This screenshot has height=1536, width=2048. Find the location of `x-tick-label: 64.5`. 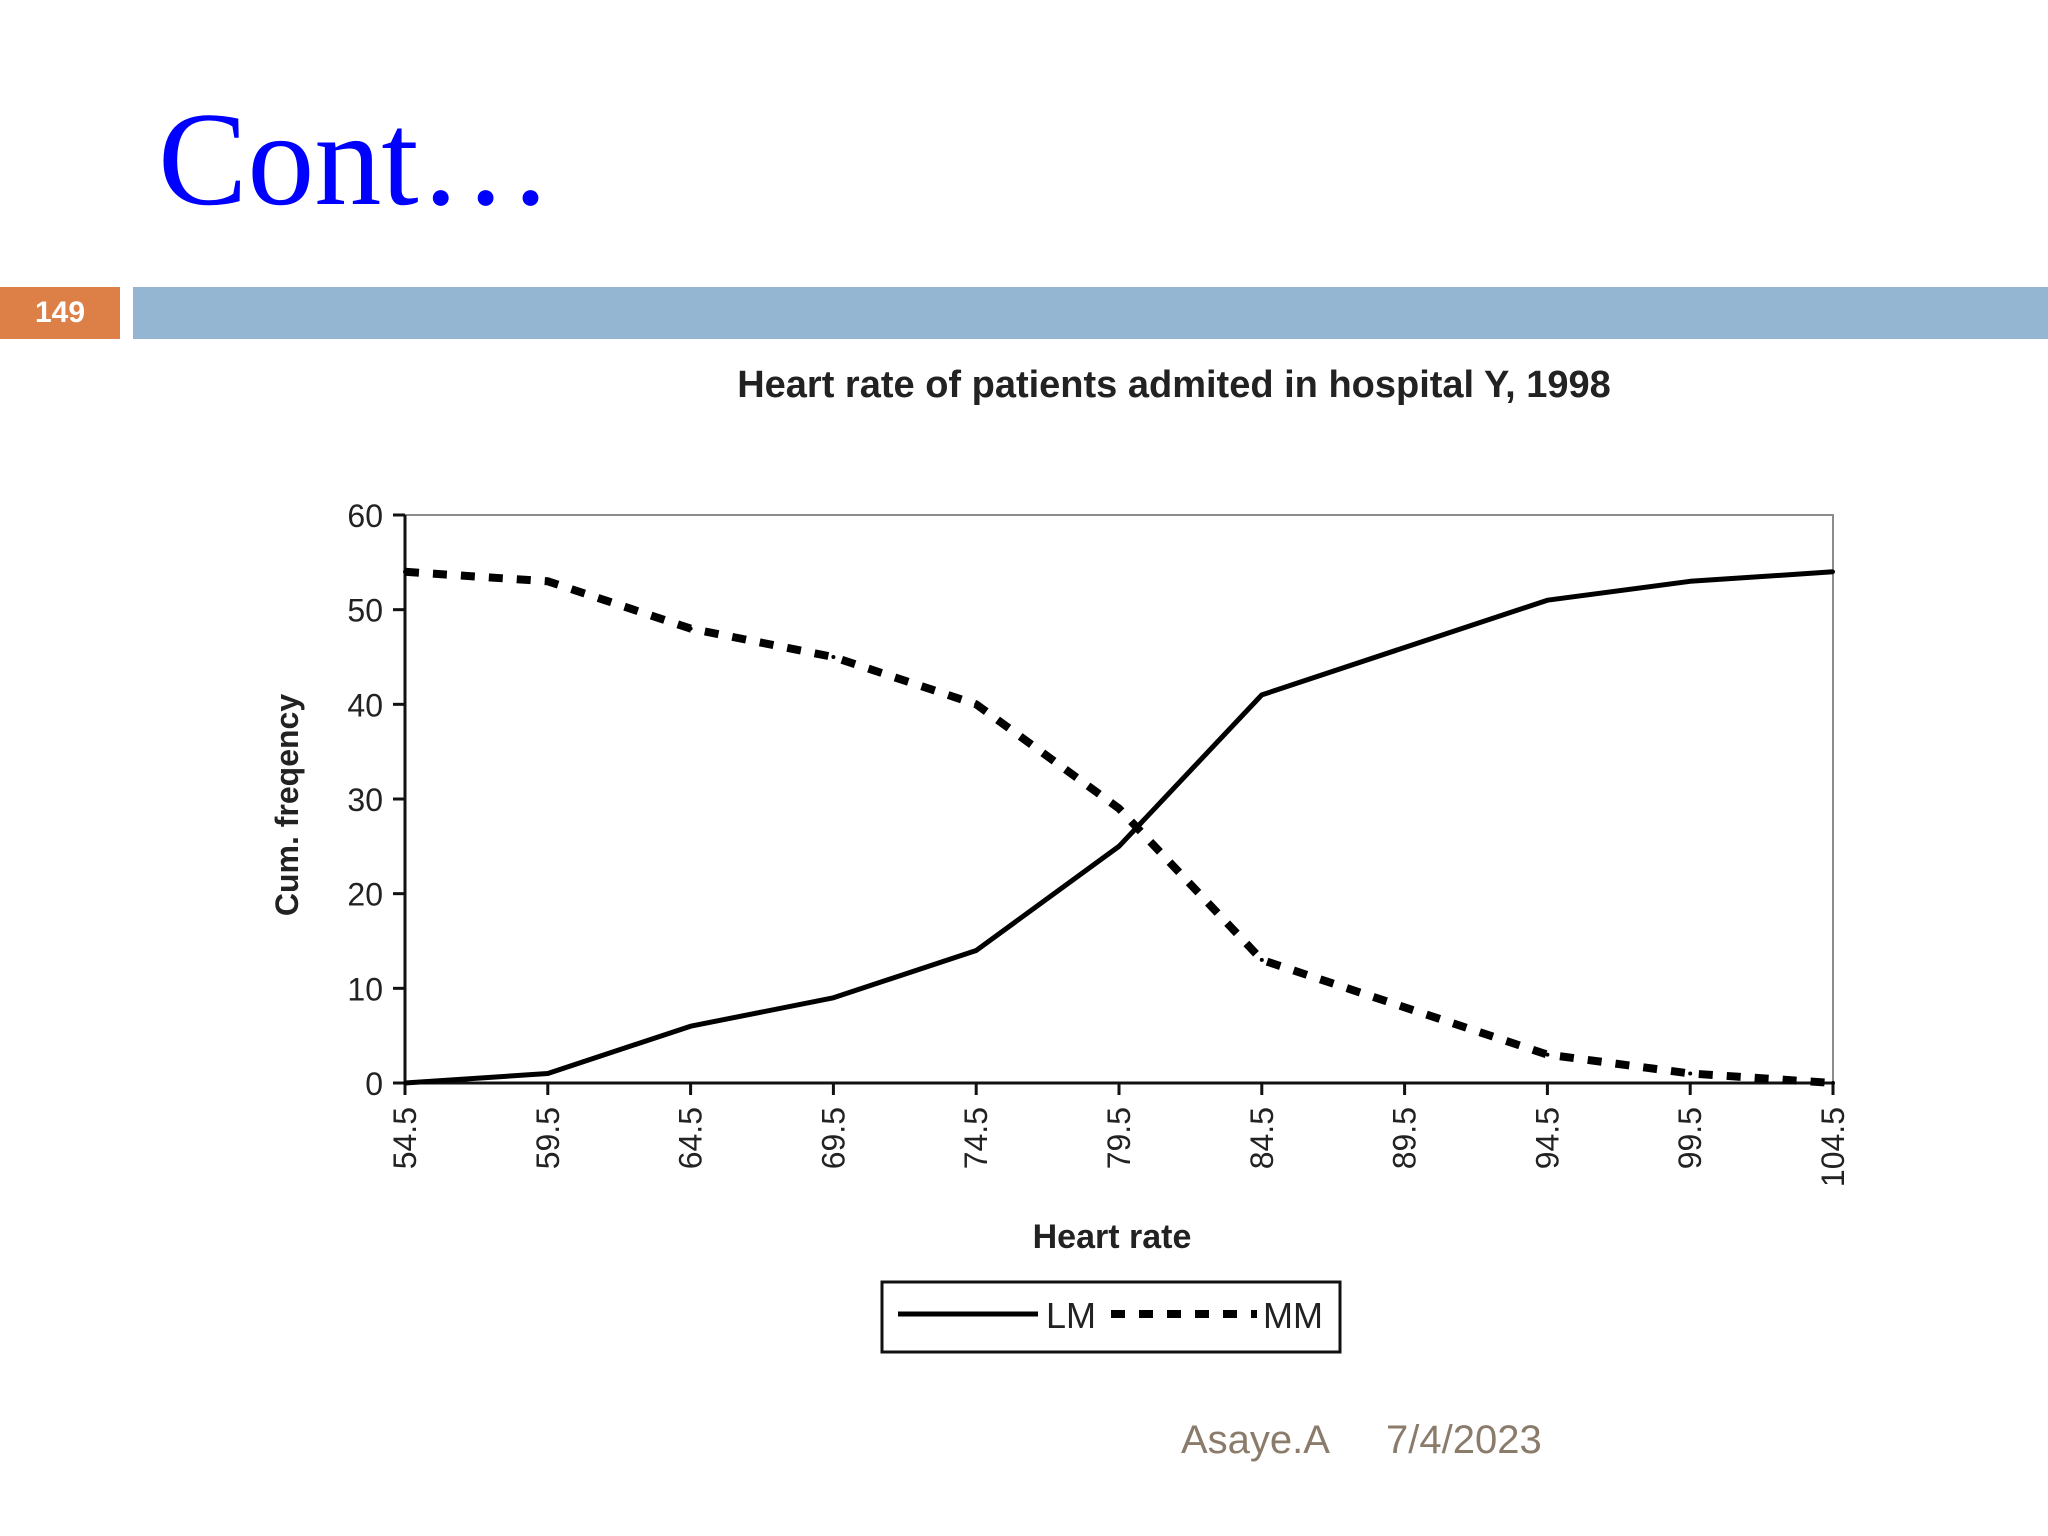

x-tick-label: 64.5 is located at coordinates (691, 1138).